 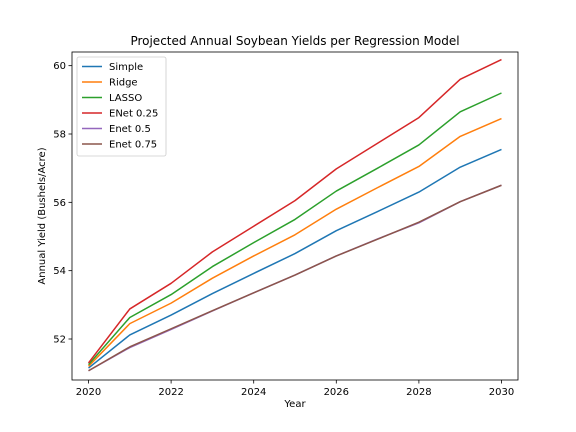 What do you see at coordinates (42, 215) in the screenshot?
I see `y-axis-label: Annual Yield (Bushels/Acre)` at bounding box center [42, 215].